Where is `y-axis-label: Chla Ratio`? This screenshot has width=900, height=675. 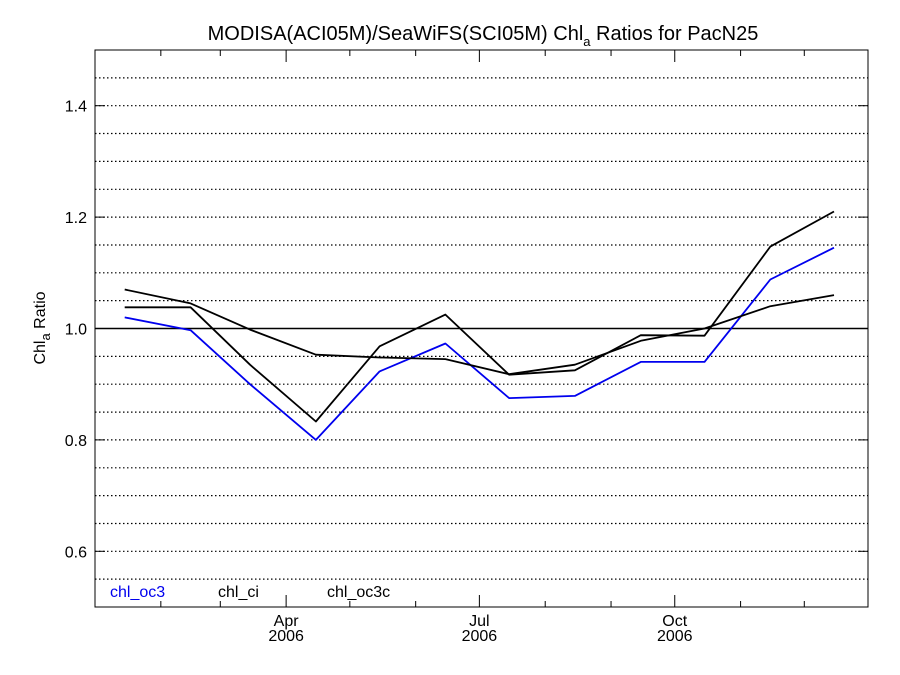
y-axis-label: Chla Ratio is located at coordinates (42, 327).